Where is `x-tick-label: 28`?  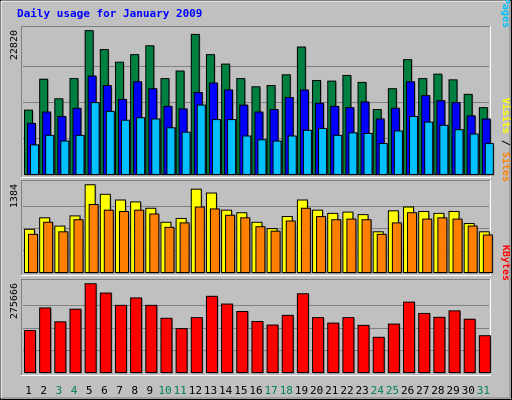 x-tick-label: 28 is located at coordinates (437, 390).